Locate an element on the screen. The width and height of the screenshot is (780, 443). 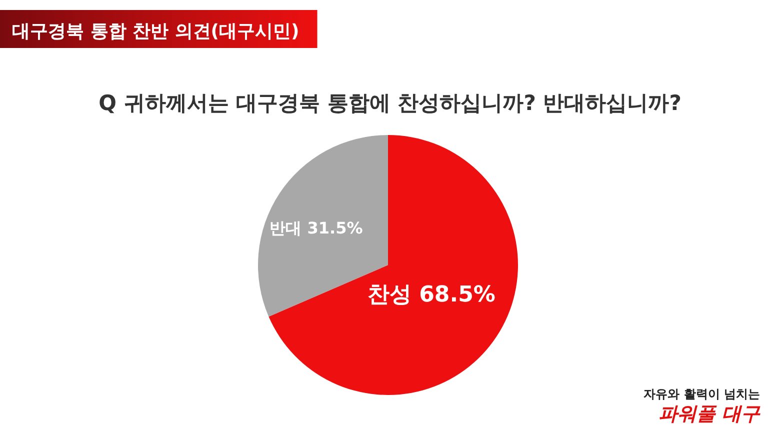
slice-label: 찬성 is located at coordinates (393, 295).